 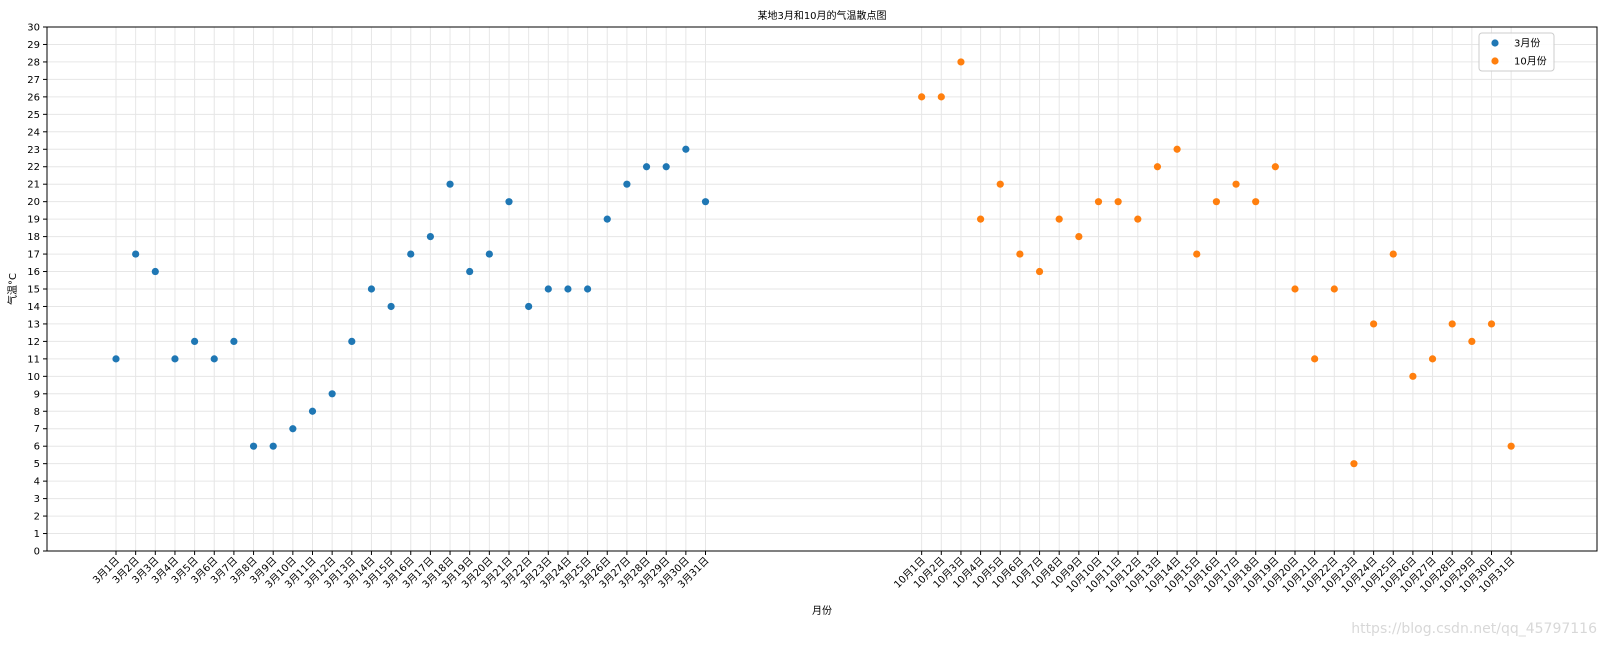 I want to click on y-tick-label: 30, so click(x=33, y=28).